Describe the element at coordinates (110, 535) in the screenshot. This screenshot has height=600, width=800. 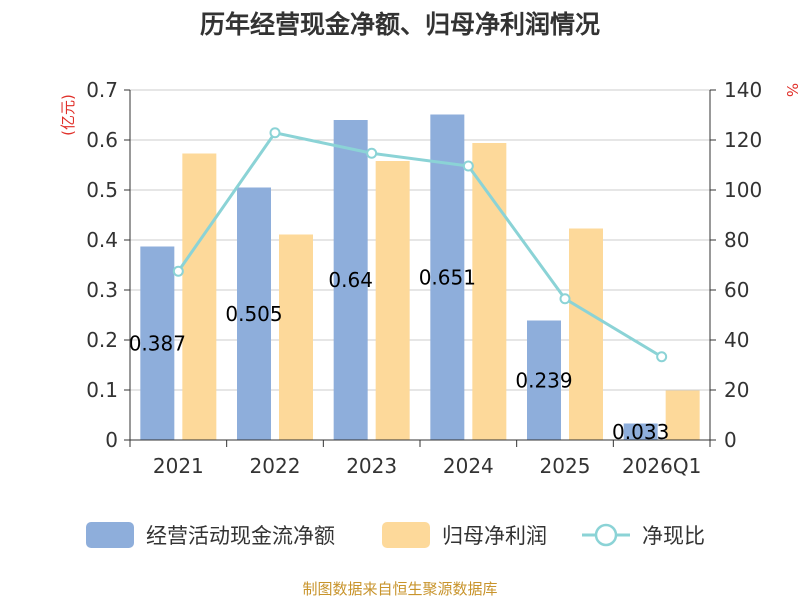
I see `legend-swatch-cash-flow` at that location.